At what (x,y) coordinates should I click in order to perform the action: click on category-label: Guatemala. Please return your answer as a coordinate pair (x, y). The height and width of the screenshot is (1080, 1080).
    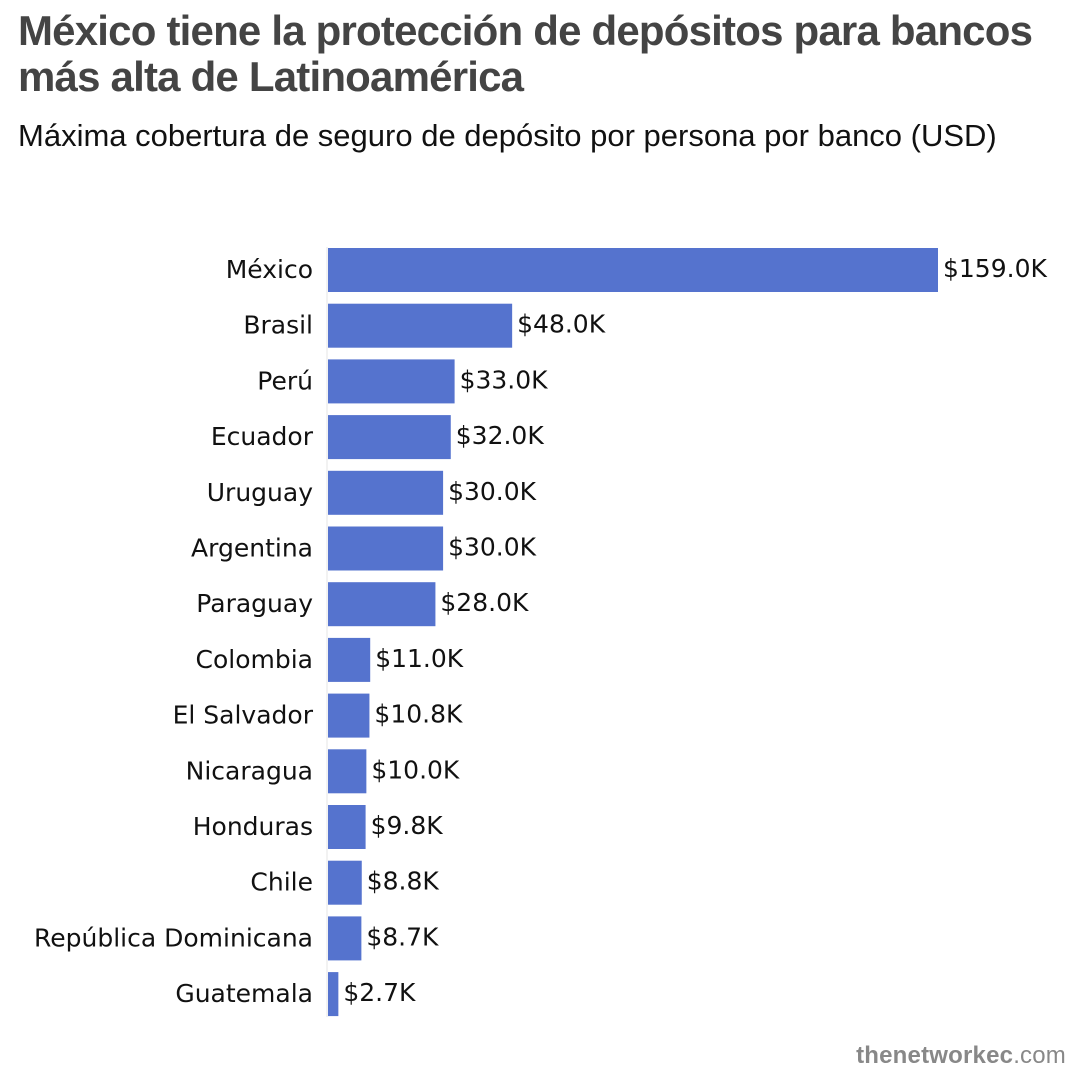
    Looking at the image, I should click on (244, 993).